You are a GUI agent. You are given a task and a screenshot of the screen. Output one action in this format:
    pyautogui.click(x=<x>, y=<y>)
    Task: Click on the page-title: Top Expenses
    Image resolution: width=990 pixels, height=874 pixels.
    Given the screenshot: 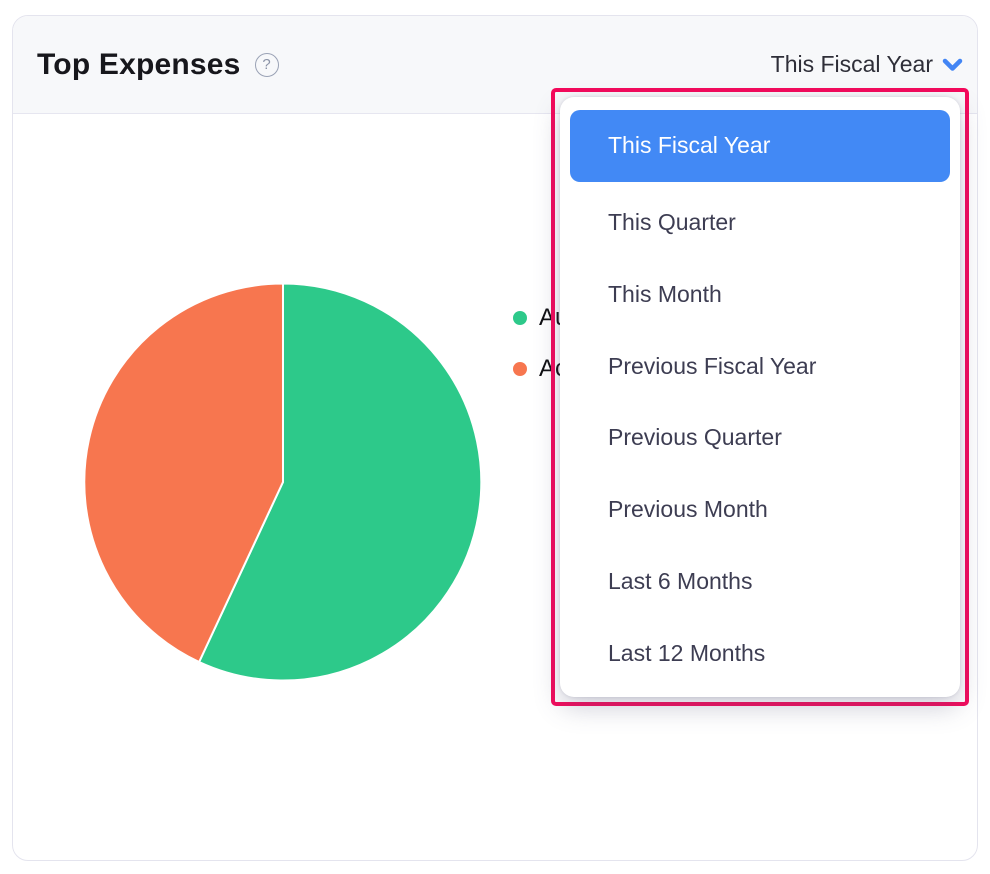 What is the action you would take?
    pyautogui.click(x=139, y=64)
    